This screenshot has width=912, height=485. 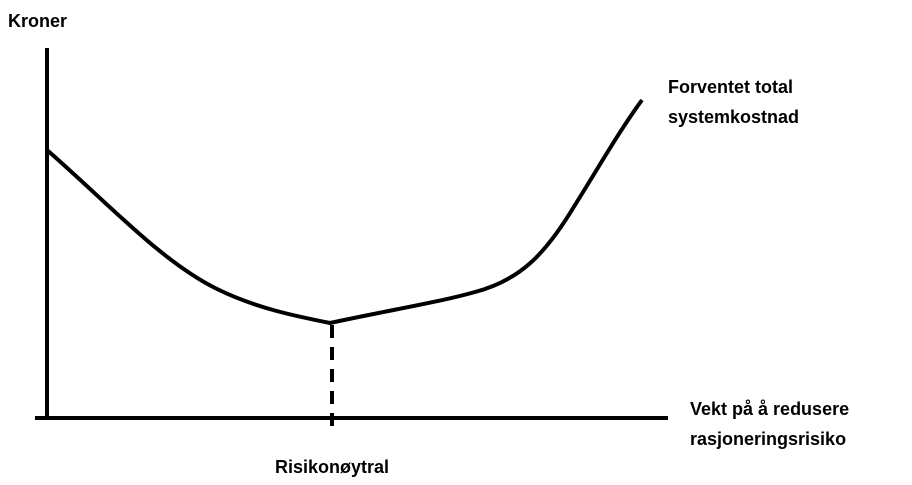 What do you see at coordinates (37, 21) in the screenshot?
I see `y-axis-label: Kroner` at bounding box center [37, 21].